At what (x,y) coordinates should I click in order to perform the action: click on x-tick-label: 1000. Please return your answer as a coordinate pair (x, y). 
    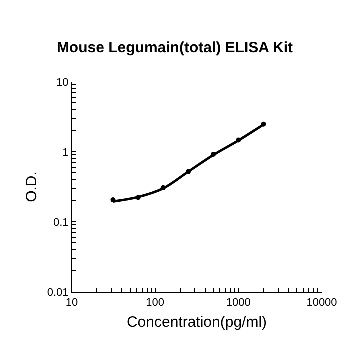
    Looking at the image, I should click on (238, 303).